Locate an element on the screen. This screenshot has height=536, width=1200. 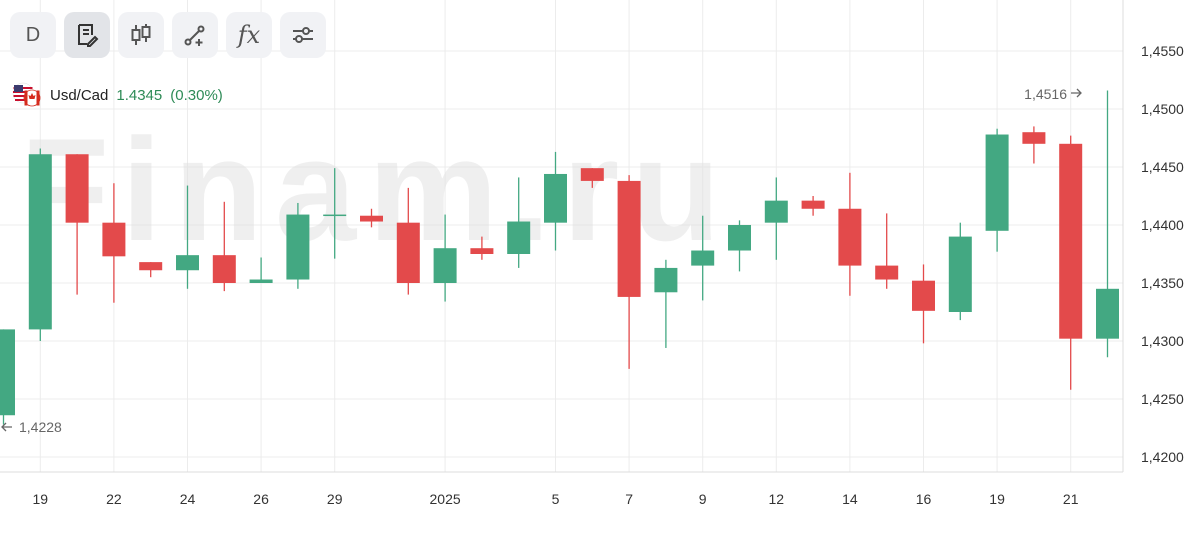
draw-icon is located at coordinates (194, 35).